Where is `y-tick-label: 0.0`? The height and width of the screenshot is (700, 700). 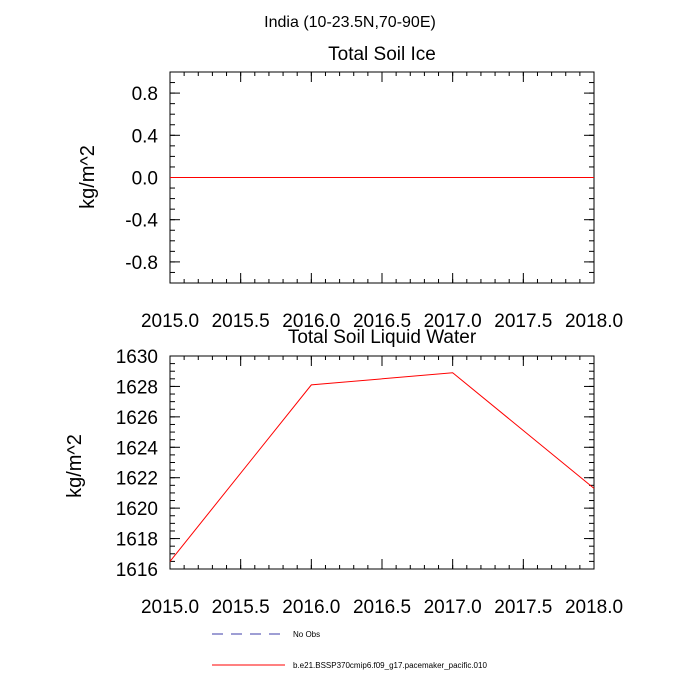
y-tick-label: 0.0 is located at coordinates (145, 179).